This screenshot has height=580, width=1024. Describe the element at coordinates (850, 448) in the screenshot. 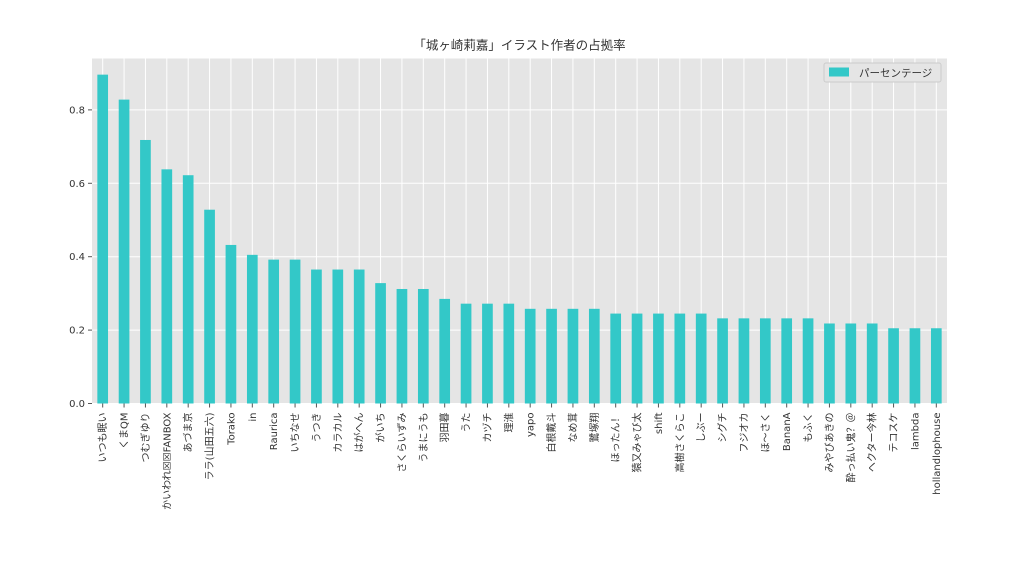

I see `x-tick-label: 酔っ払い鬼？＠` at that location.